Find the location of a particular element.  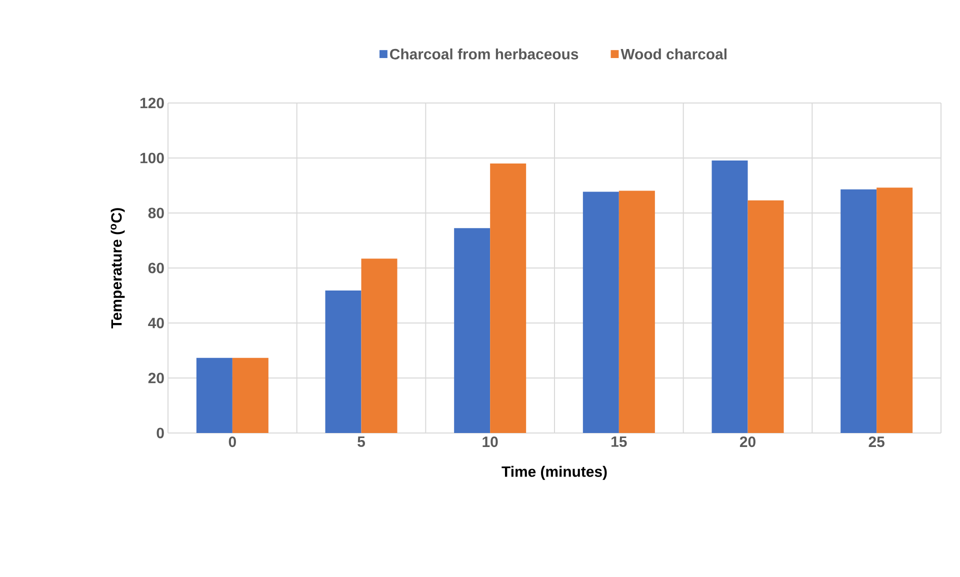

y-tick-label: 20 is located at coordinates (156, 378).